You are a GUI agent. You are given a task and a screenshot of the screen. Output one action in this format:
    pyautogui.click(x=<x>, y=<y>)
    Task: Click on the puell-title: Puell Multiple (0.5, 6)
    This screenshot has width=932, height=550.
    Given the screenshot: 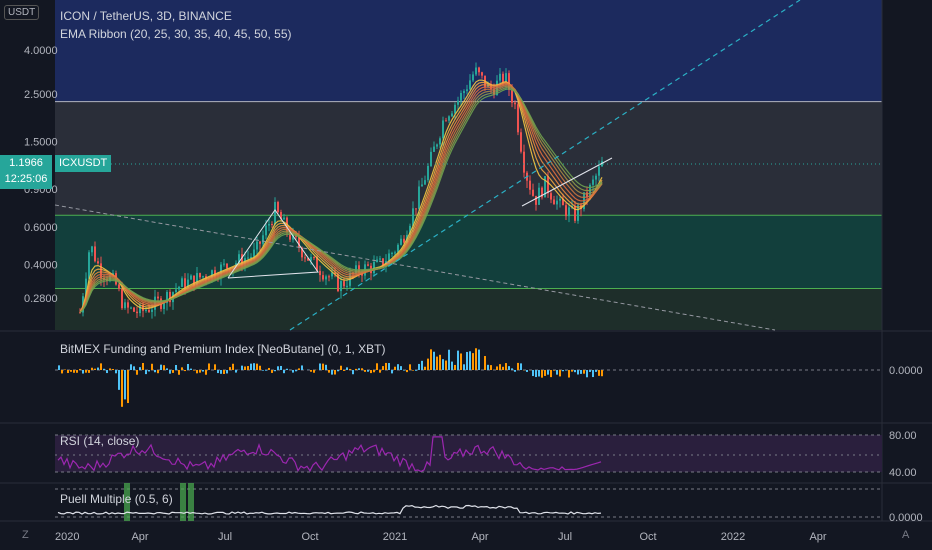 What is the action you would take?
    pyautogui.click(x=116, y=499)
    